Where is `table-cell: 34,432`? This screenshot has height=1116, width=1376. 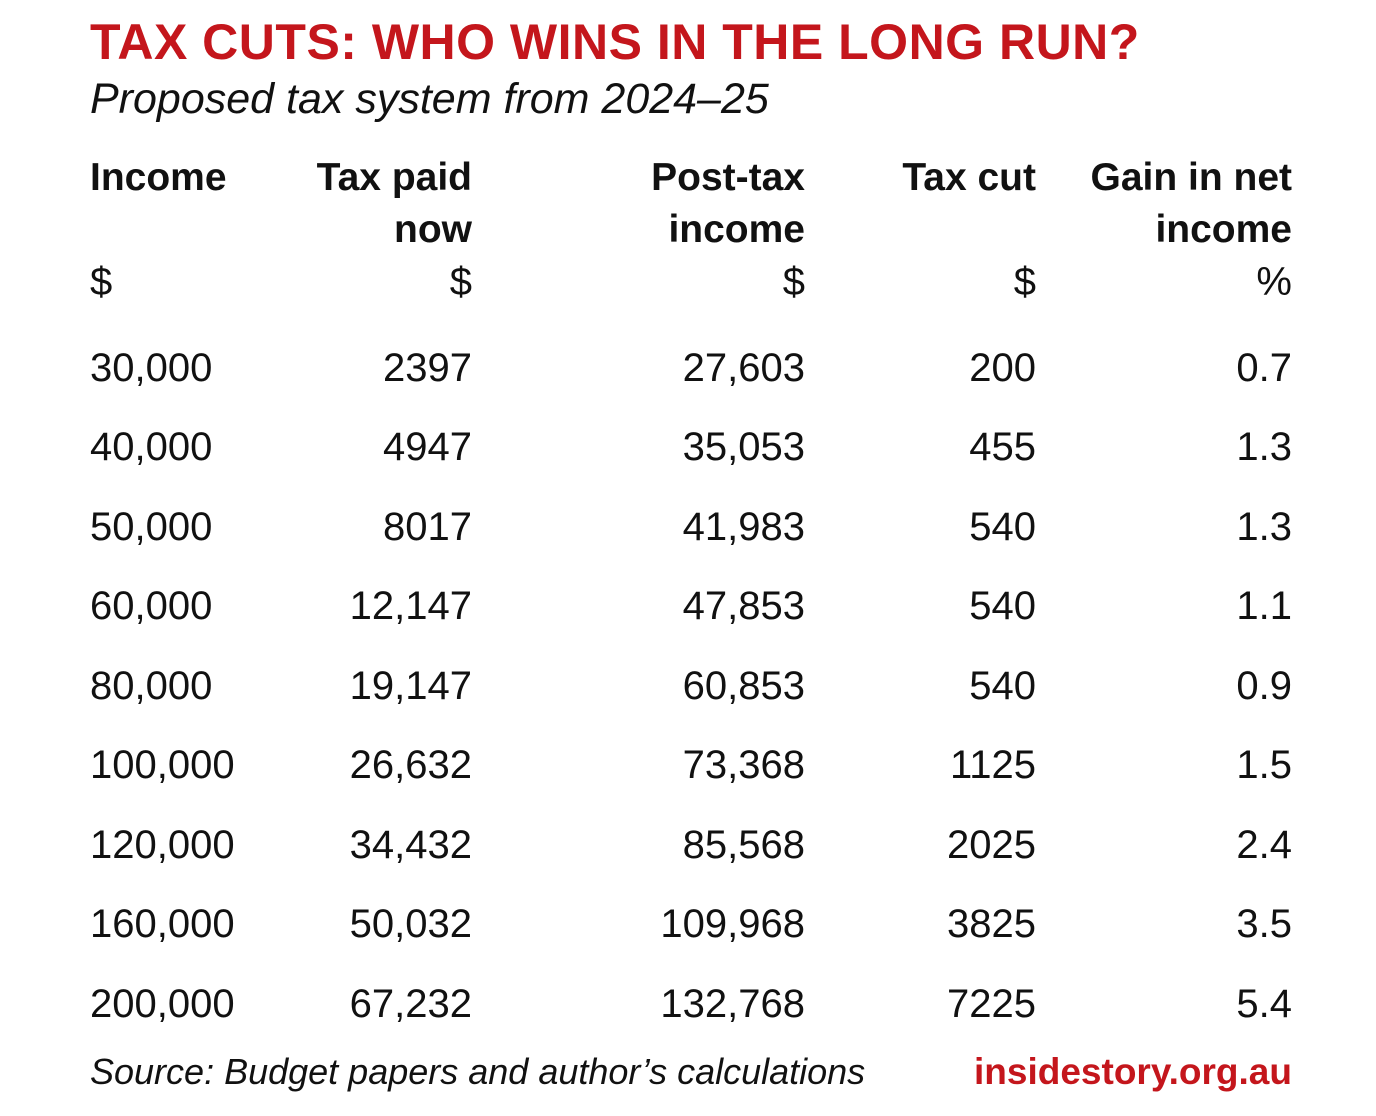 table-cell: 34,432 is located at coordinates (410, 844).